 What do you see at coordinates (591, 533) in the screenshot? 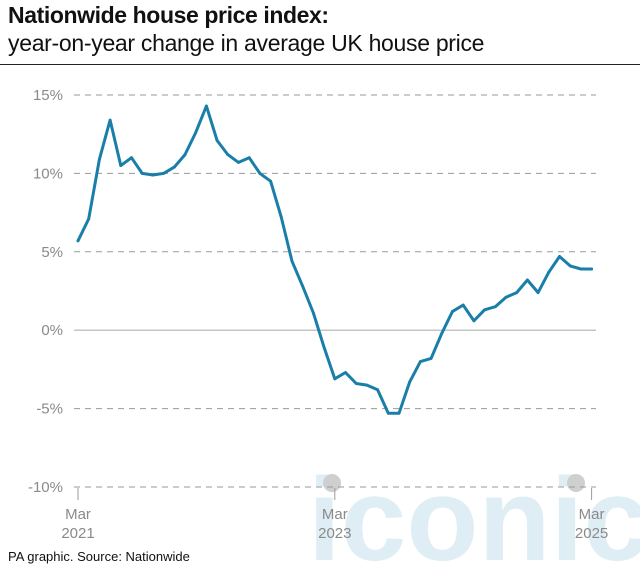
I see `x-tick-label-year: 2025` at bounding box center [591, 533].